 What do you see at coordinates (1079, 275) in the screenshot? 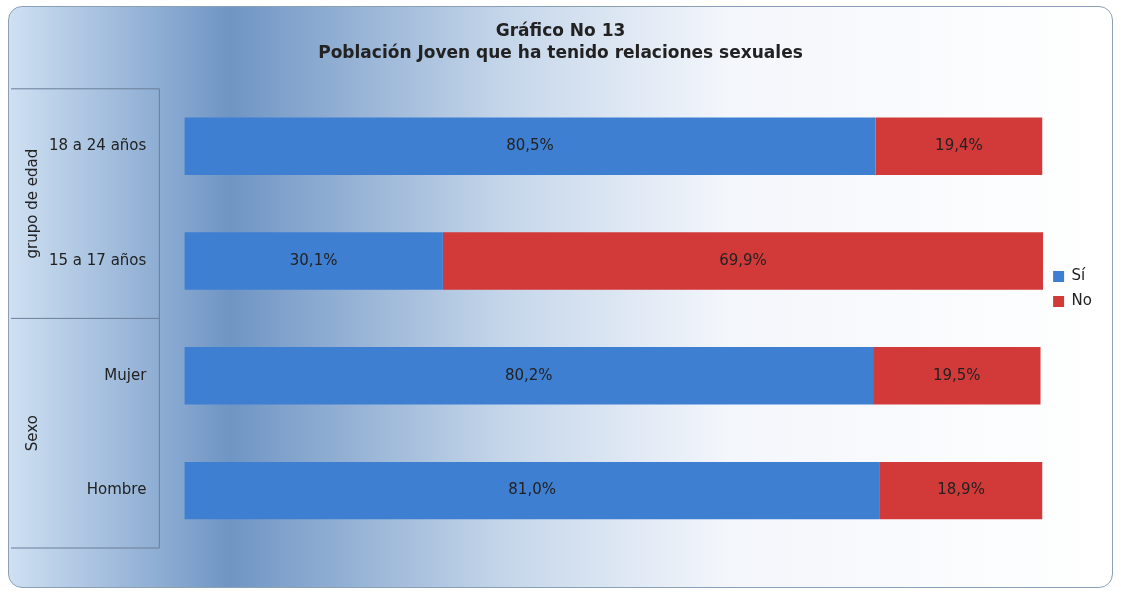
I see `legend-label: Sí` at bounding box center [1079, 275].